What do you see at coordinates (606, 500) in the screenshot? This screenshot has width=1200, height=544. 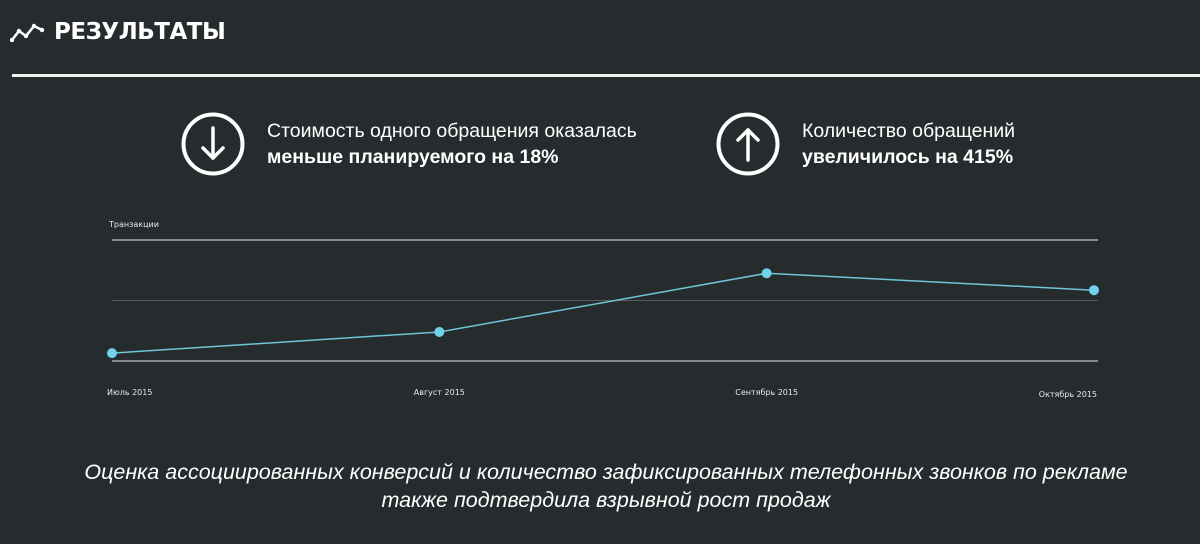 I see `footer-line: также подтвердила взрывной рост продаж` at bounding box center [606, 500].